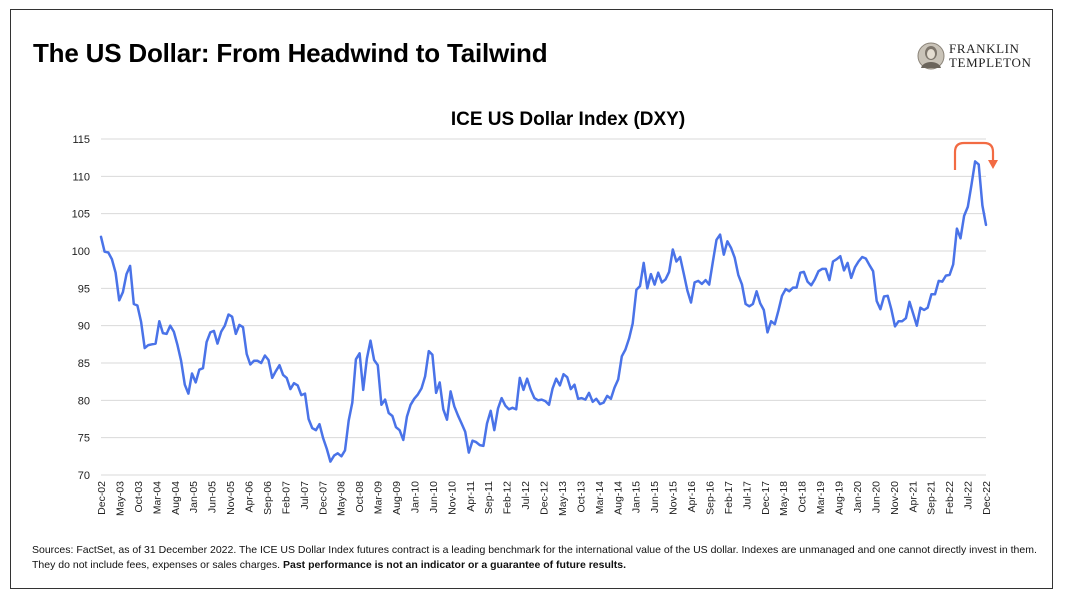  Describe the element at coordinates (993, 164) in the screenshot. I see `peak-annotation-arrowhead` at that location.